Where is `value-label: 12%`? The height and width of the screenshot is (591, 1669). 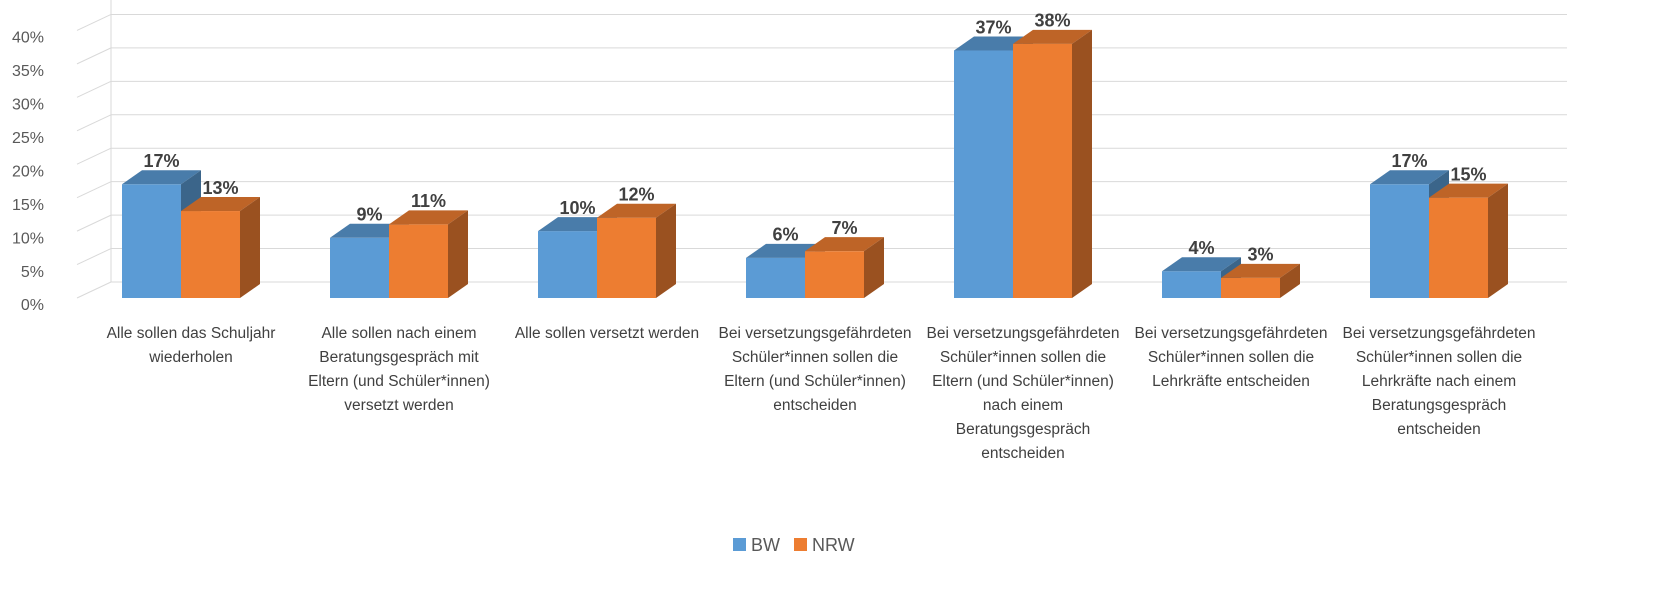 value-label: 12% is located at coordinates (636, 194).